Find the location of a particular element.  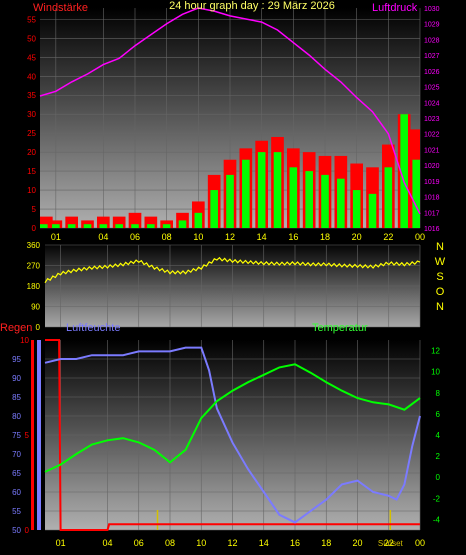

pressure-tick-label: 1027 is located at coordinates (432, 56).